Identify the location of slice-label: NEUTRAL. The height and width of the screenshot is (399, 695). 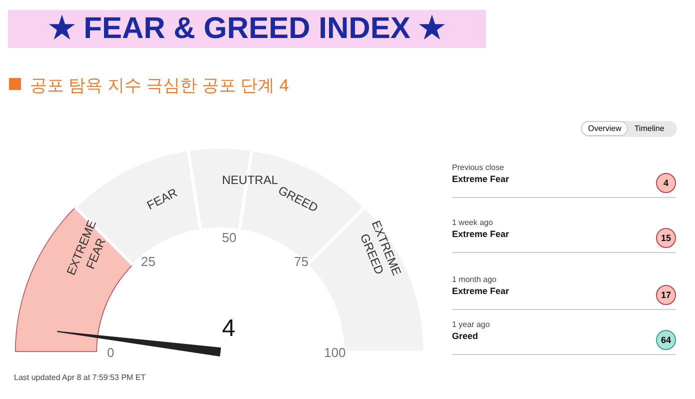
(250, 180).